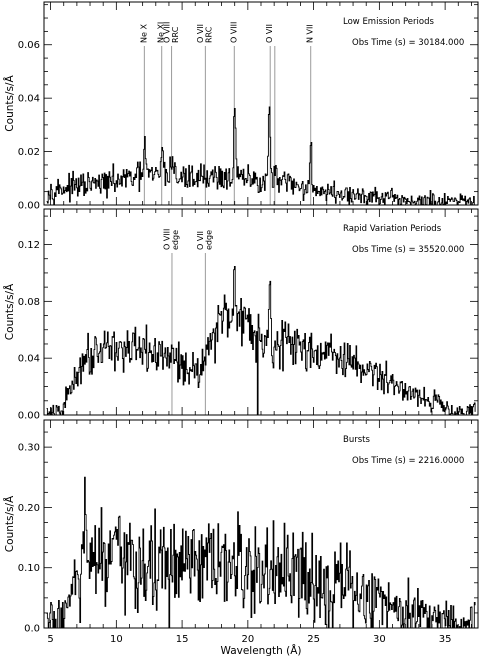 The width and height of the screenshot is (482, 657). I want to click on y-tick-label-middle-3: 0.12, so click(29, 245).